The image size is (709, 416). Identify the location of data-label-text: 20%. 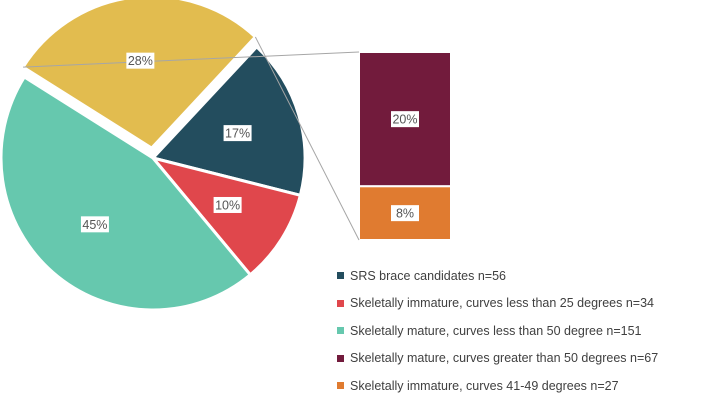
(404, 120).